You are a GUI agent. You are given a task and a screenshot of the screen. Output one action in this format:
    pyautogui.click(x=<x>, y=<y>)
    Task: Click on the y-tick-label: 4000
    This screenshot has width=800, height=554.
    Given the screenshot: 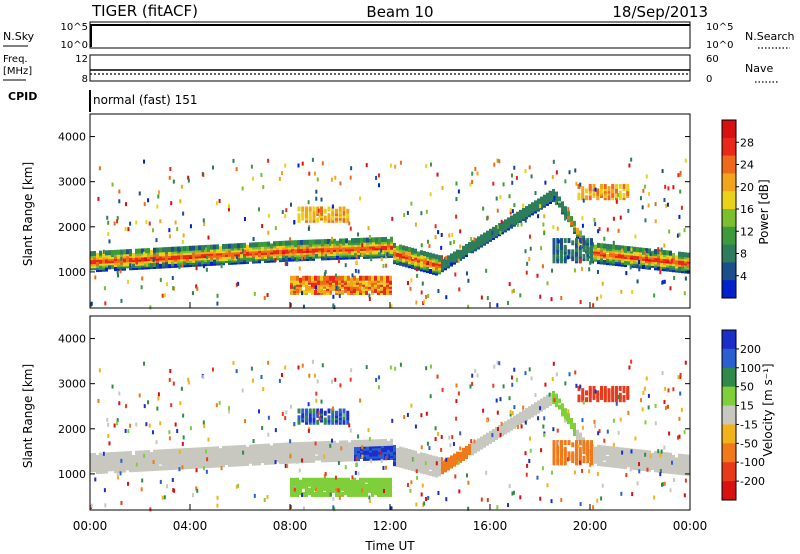 What is the action you would take?
    pyautogui.click(x=72, y=137)
    